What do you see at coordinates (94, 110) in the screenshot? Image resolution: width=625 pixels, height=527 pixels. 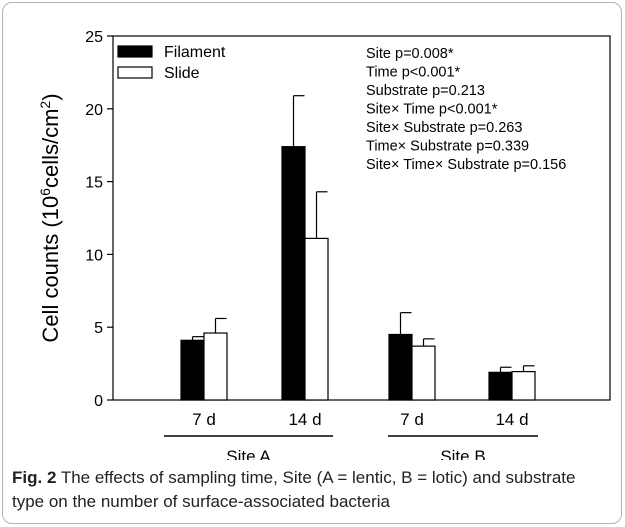 I see `y-tick-label: 20` at bounding box center [94, 110].